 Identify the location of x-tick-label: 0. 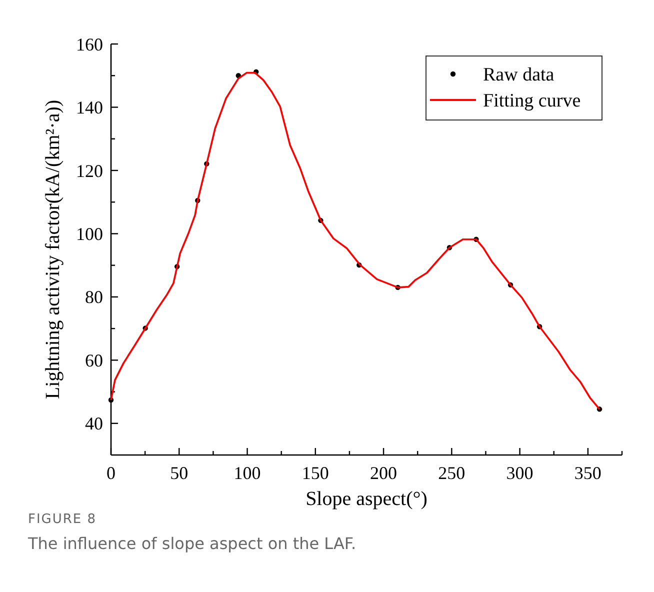
(111, 473).